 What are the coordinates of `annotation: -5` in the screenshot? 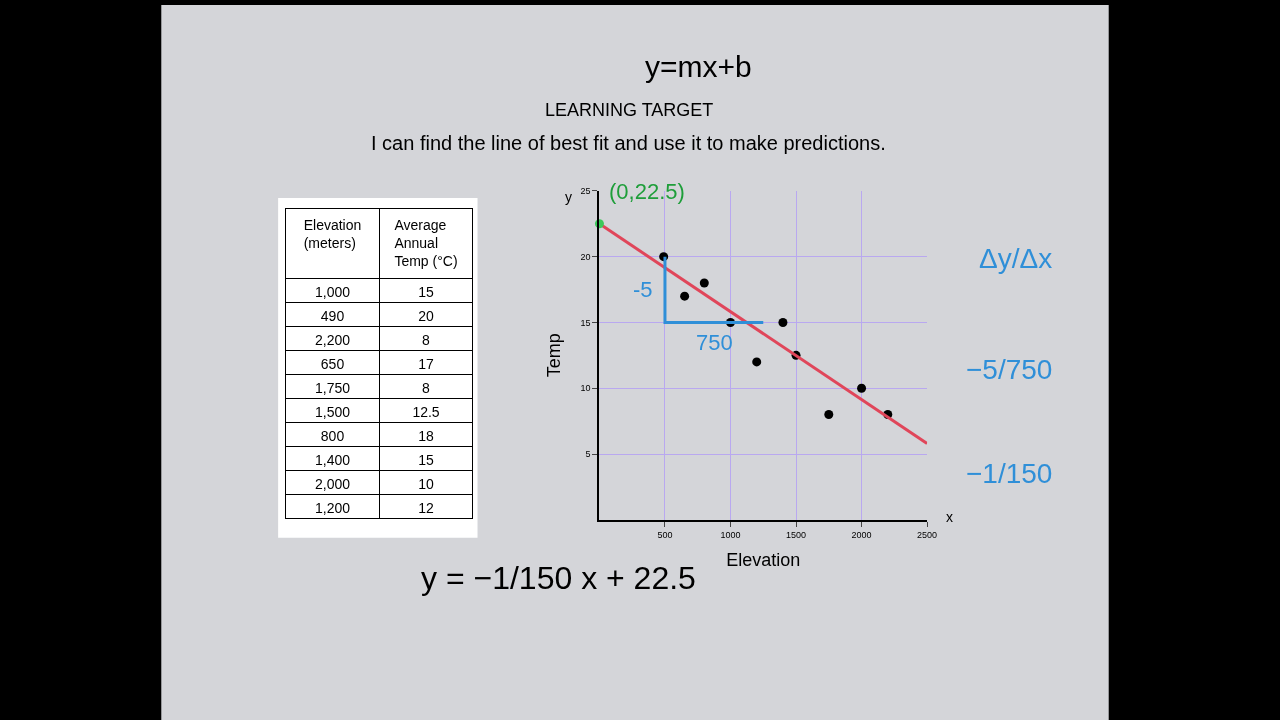 It's located at (643, 289).